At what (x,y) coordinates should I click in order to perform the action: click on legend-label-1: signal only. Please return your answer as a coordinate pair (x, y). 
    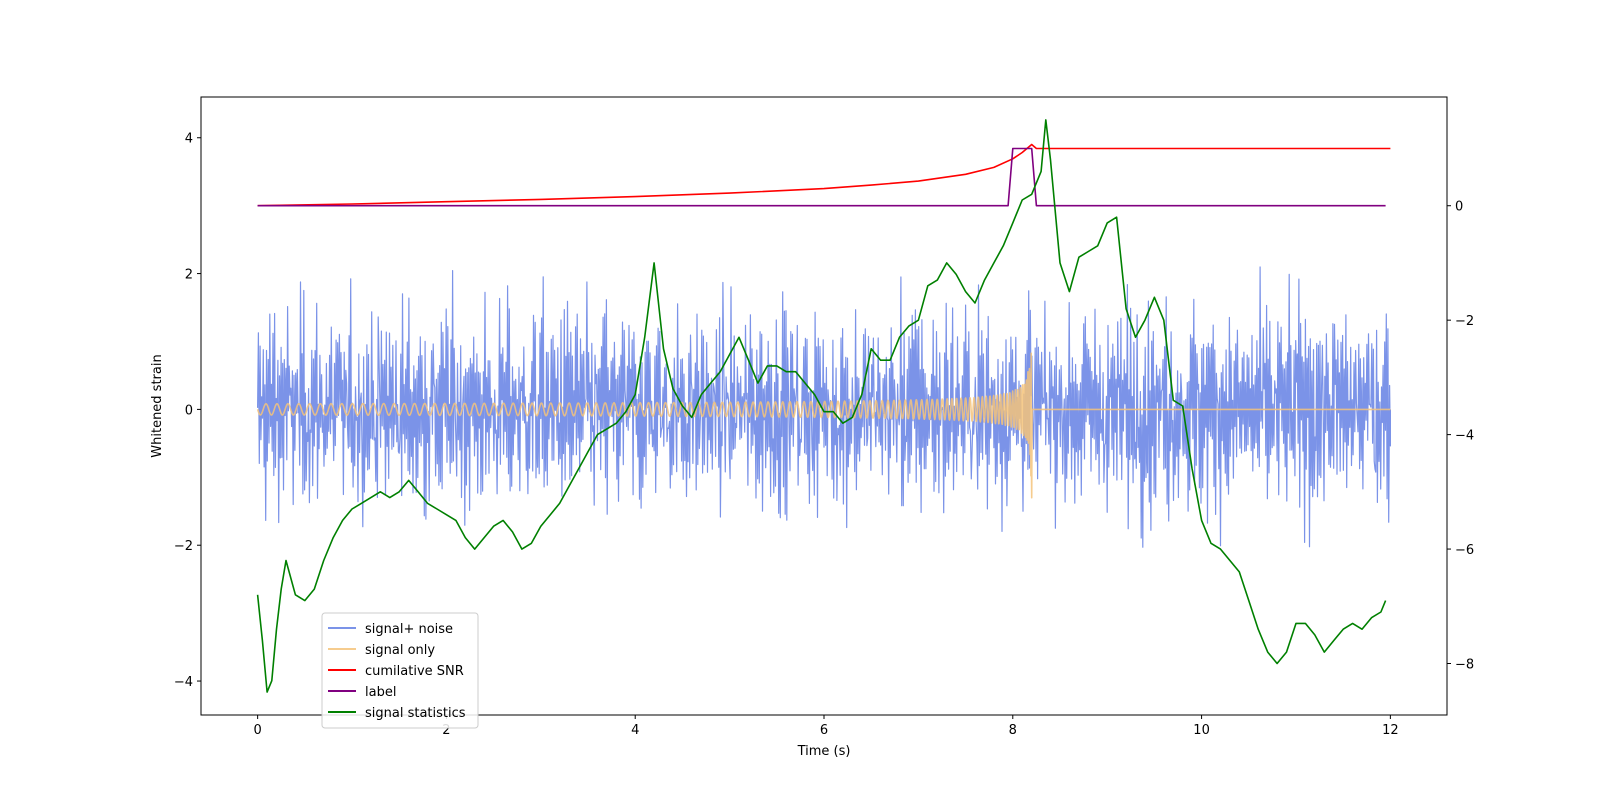
    Looking at the image, I should click on (400, 650).